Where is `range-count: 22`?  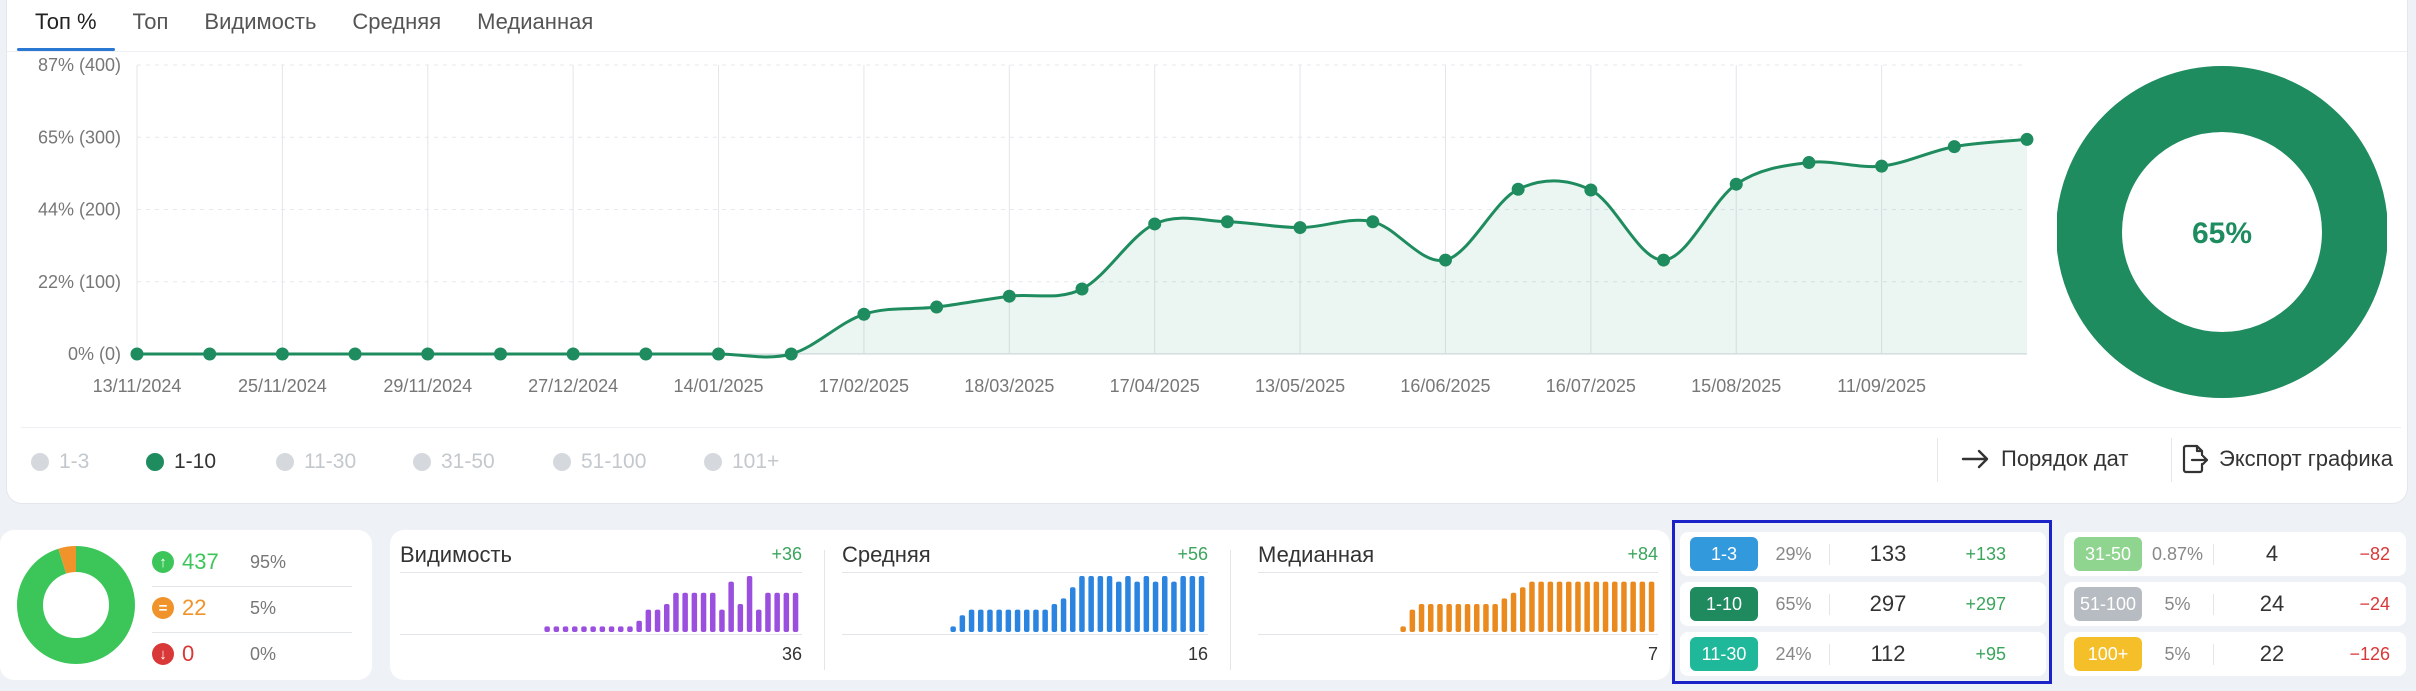
range-count: 22 is located at coordinates (2272, 653).